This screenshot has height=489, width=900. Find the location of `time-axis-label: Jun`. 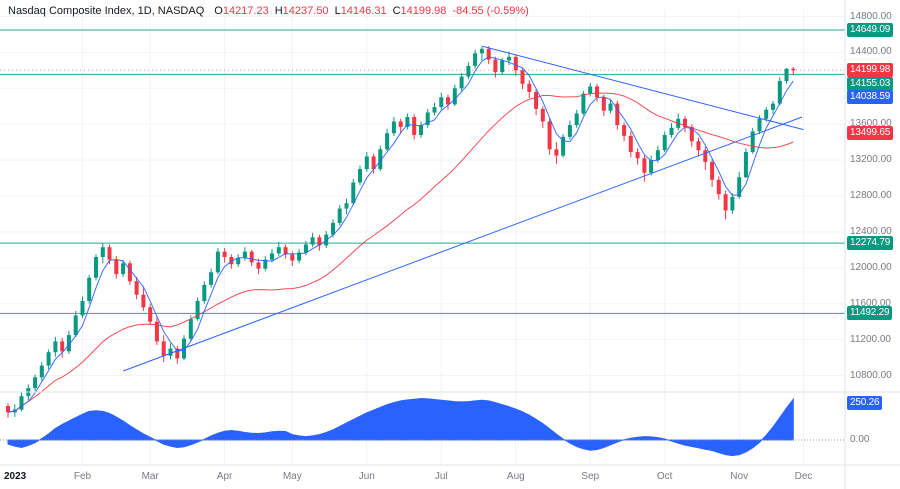

time-axis-label: Jun is located at coordinates (366, 476).